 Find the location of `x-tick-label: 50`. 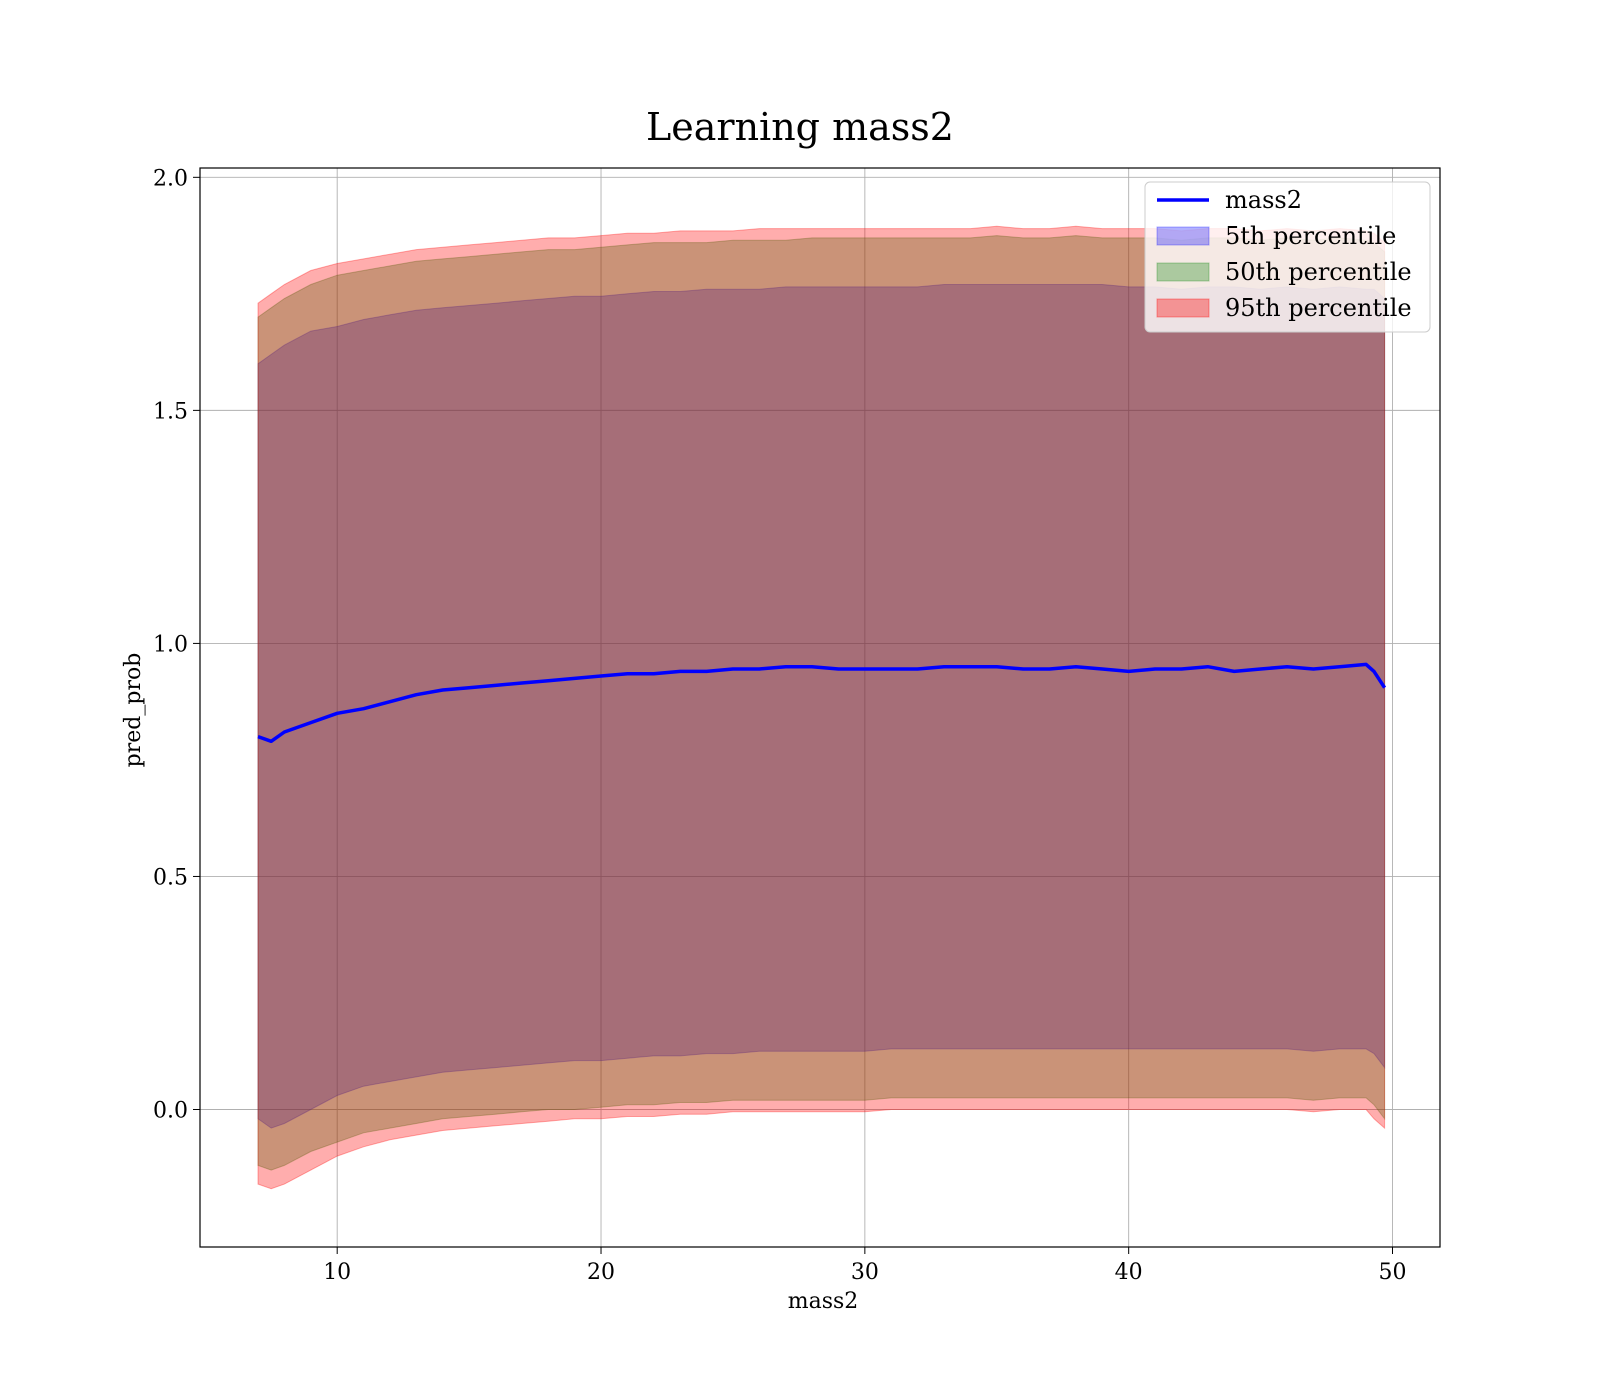

x-tick-label: 50 is located at coordinates (1393, 1272).